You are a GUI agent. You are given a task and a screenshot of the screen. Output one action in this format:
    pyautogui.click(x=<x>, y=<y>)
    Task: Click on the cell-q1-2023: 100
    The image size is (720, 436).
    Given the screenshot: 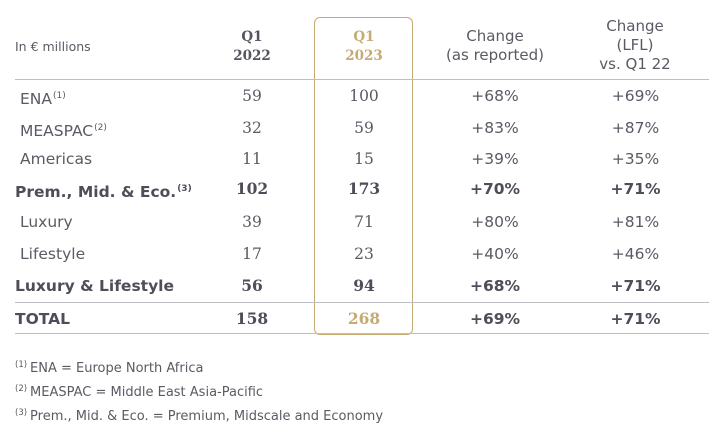 What is the action you would take?
    pyautogui.click(x=364, y=96)
    